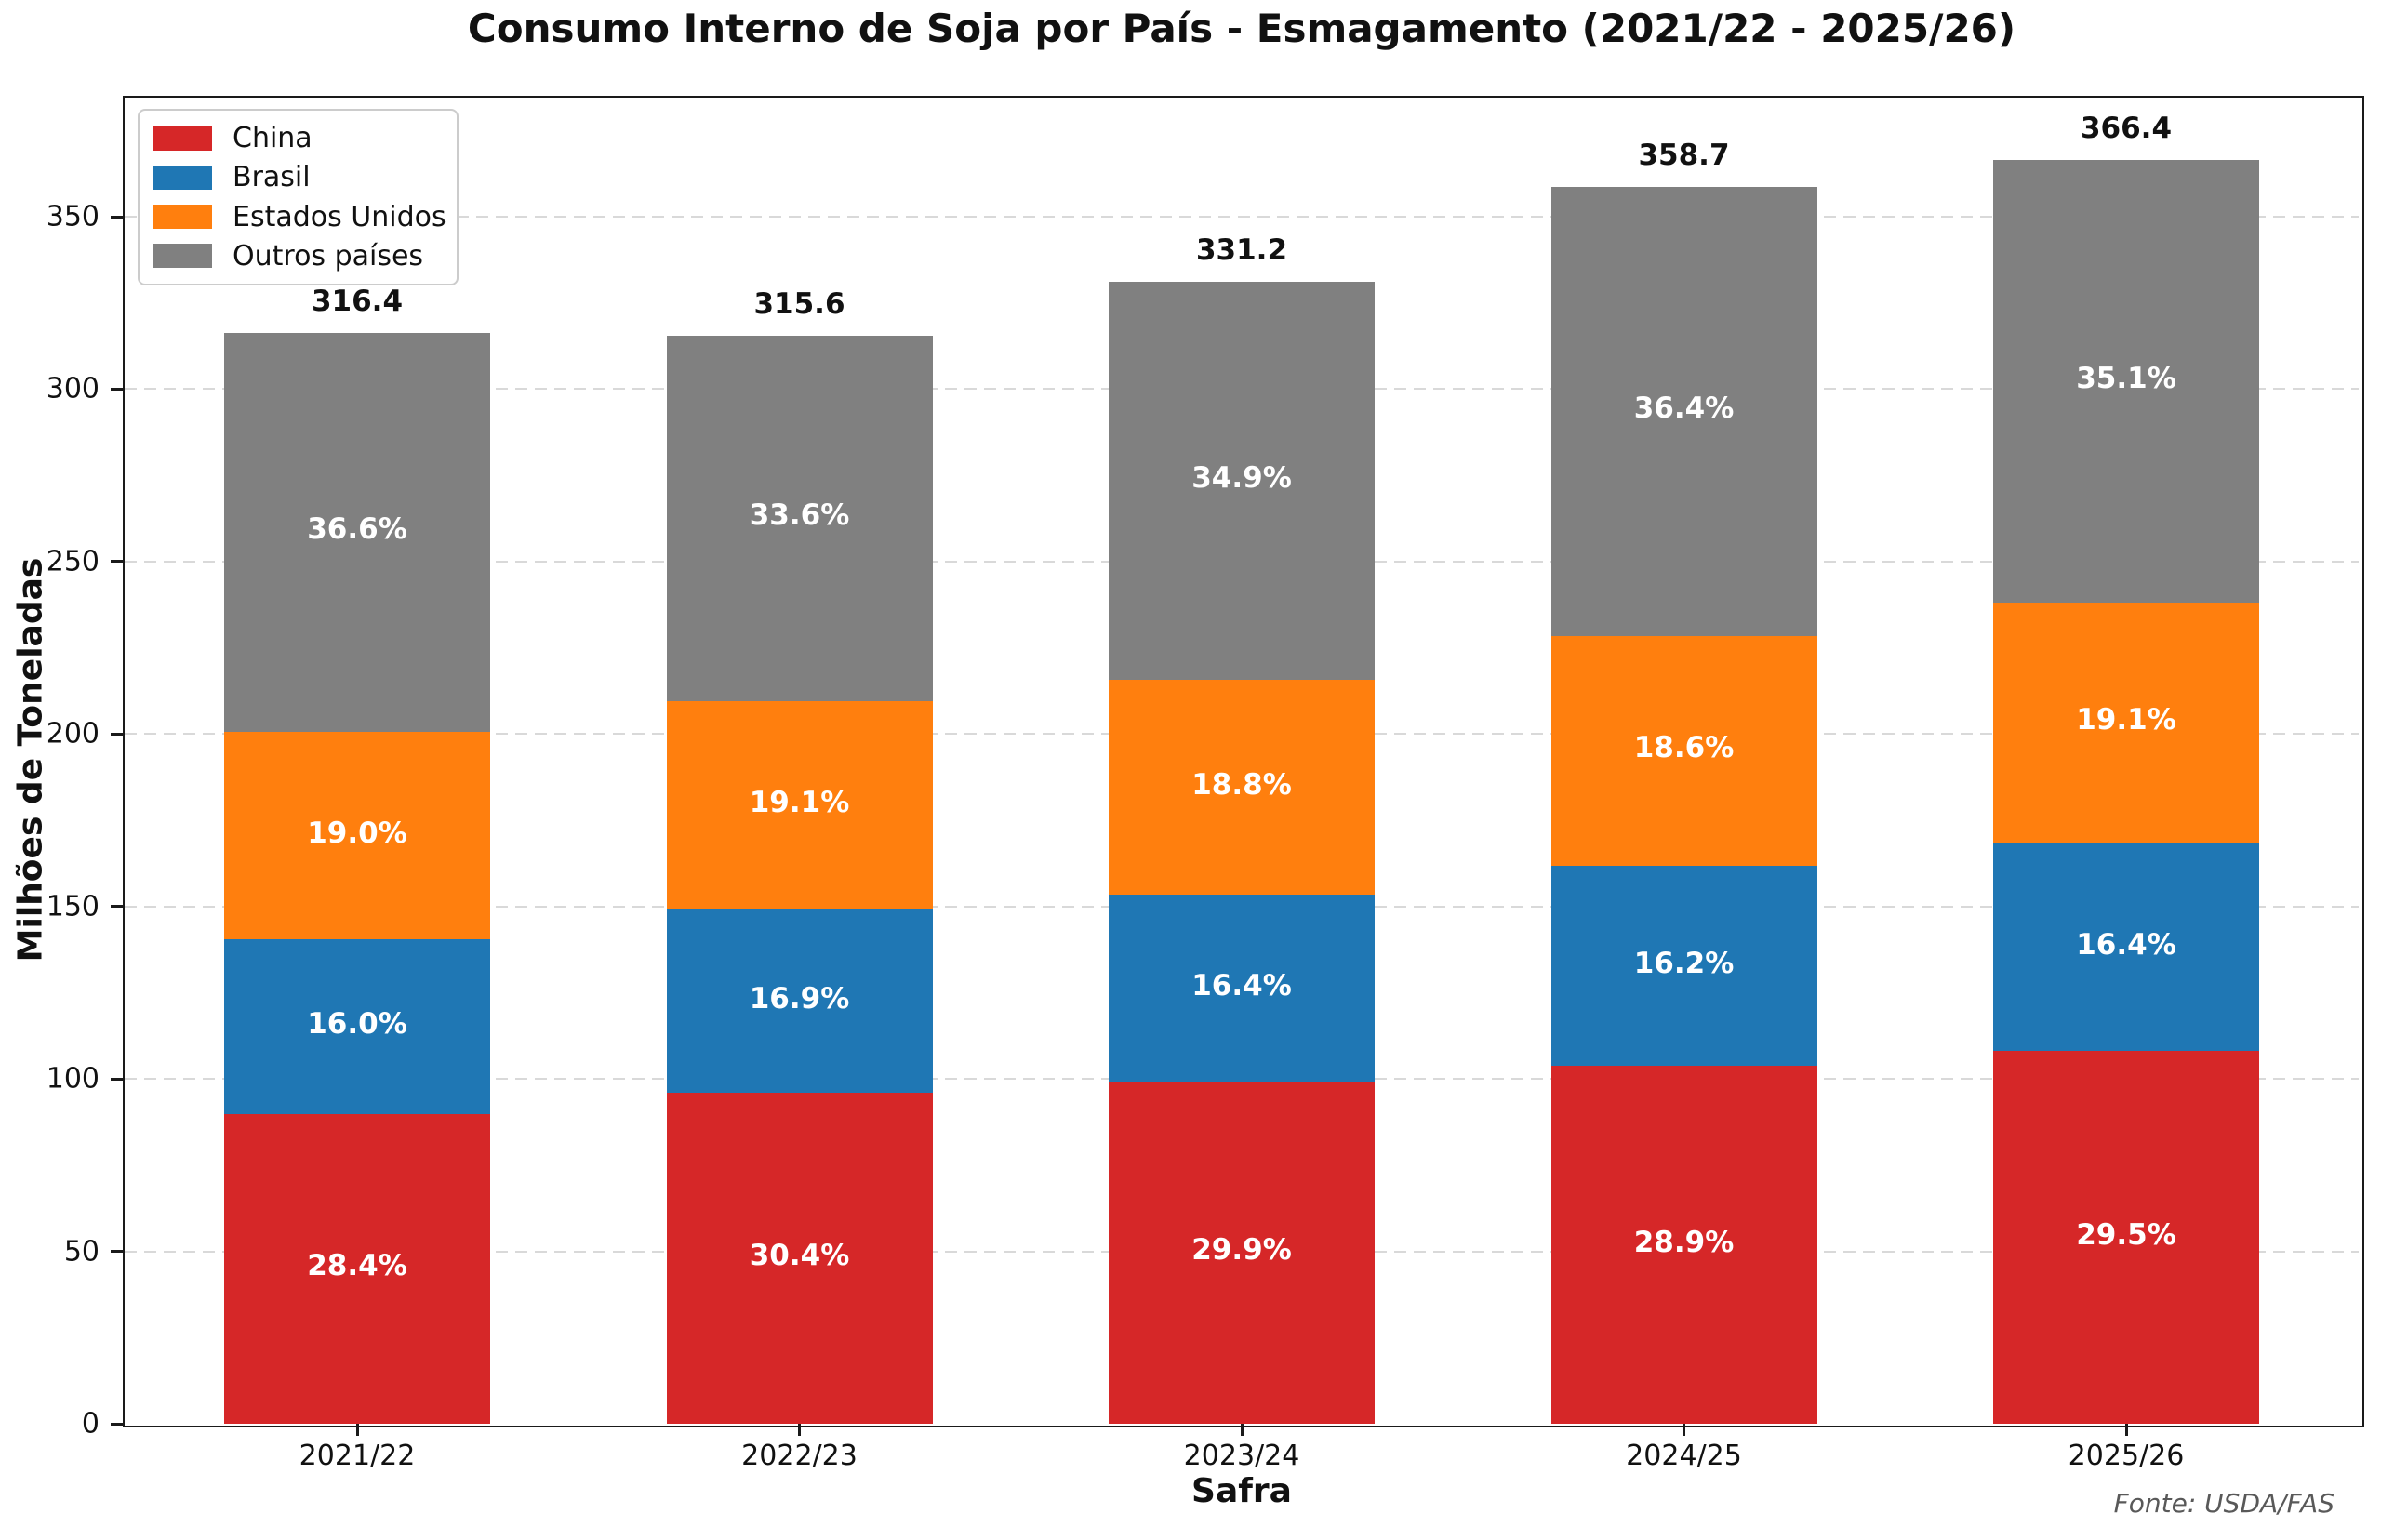 The image size is (2381, 1540). What do you see at coordinates (273, 138) in the screenshot?
I see `legend-label: China` at bounding box center [273, 138].